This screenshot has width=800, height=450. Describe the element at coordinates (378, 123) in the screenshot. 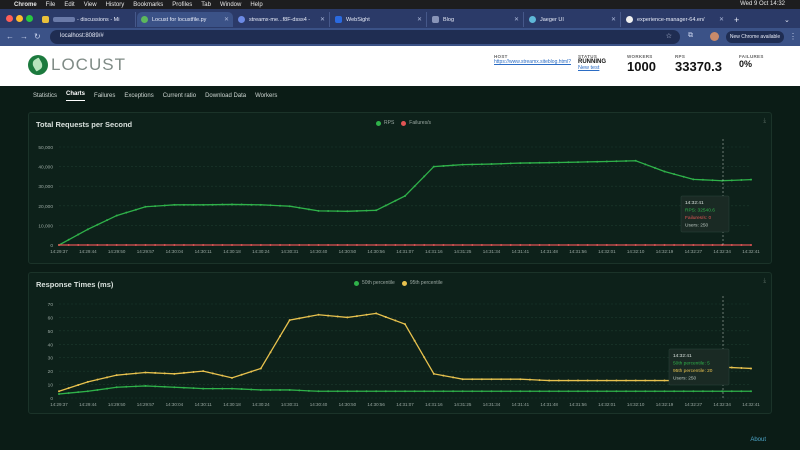

I see `legend-rps-dot` at that location.